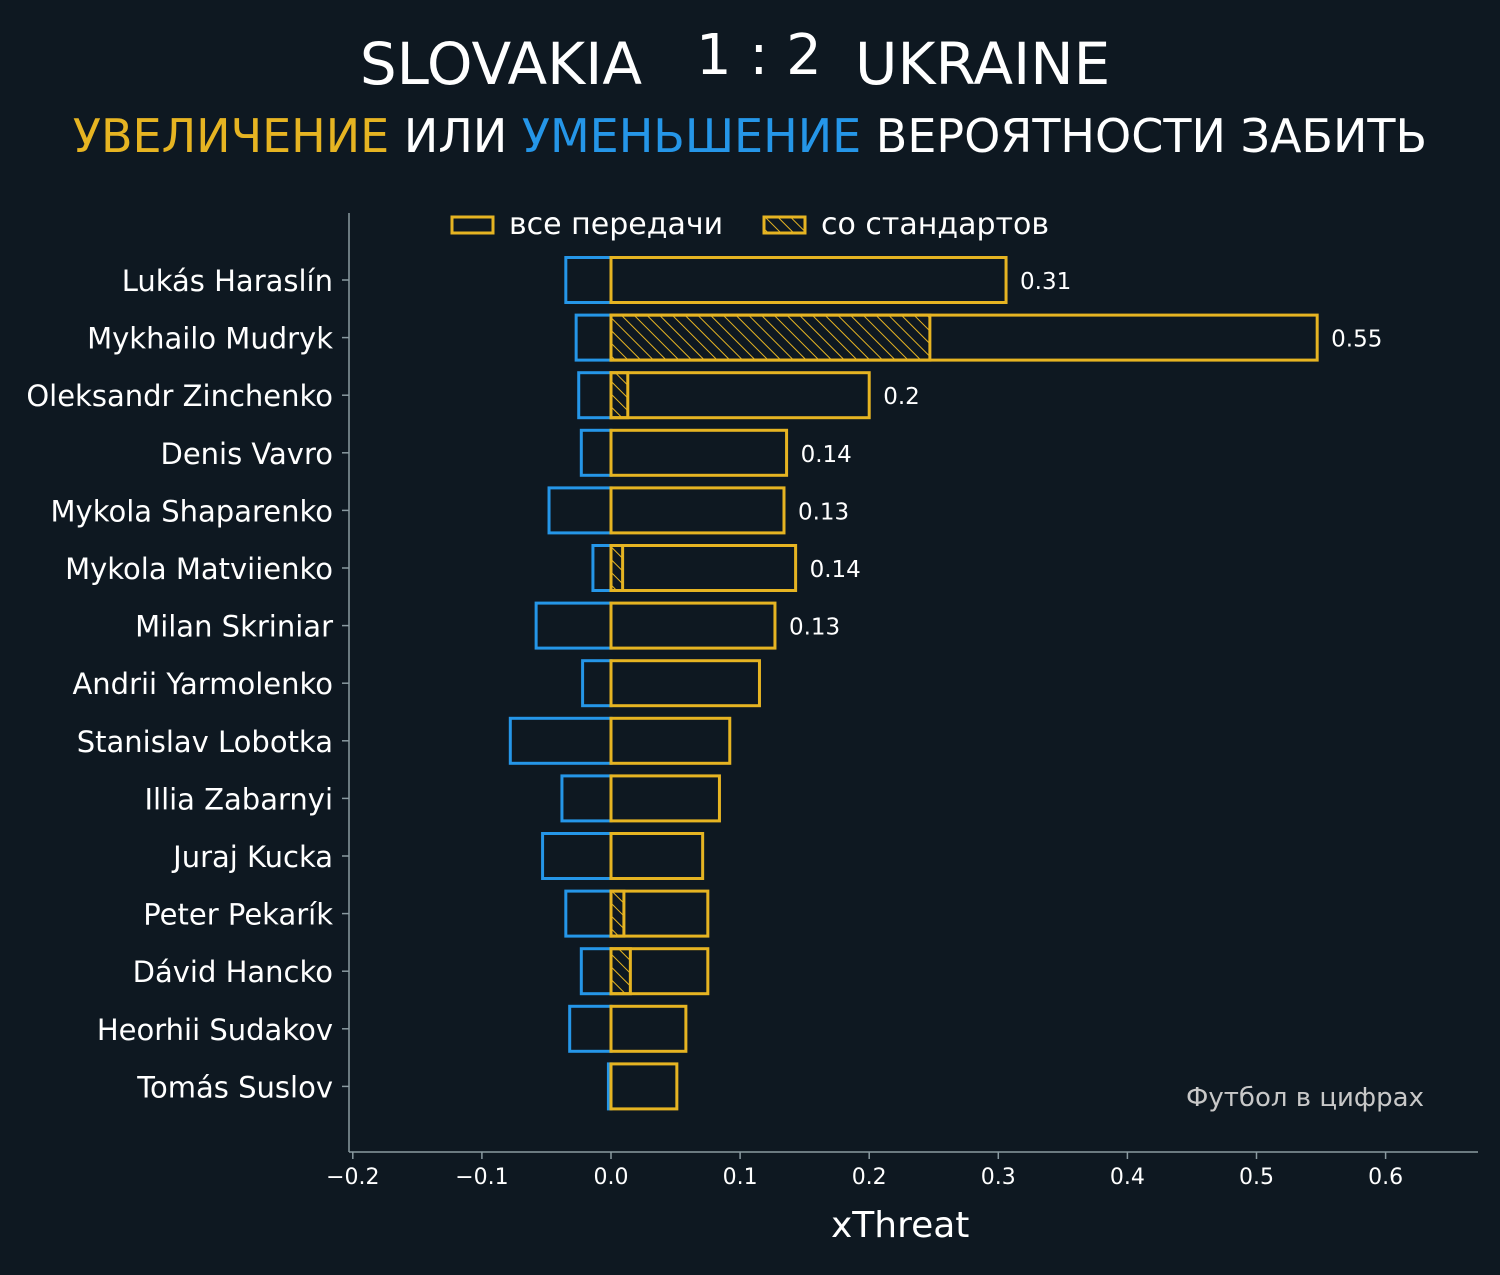 Image resolution: width=1500 pixels, height=1275 pixels. I want to click on title-row: SLOVAKIA 1 : 2 UKRAINE, so click(750, 61).